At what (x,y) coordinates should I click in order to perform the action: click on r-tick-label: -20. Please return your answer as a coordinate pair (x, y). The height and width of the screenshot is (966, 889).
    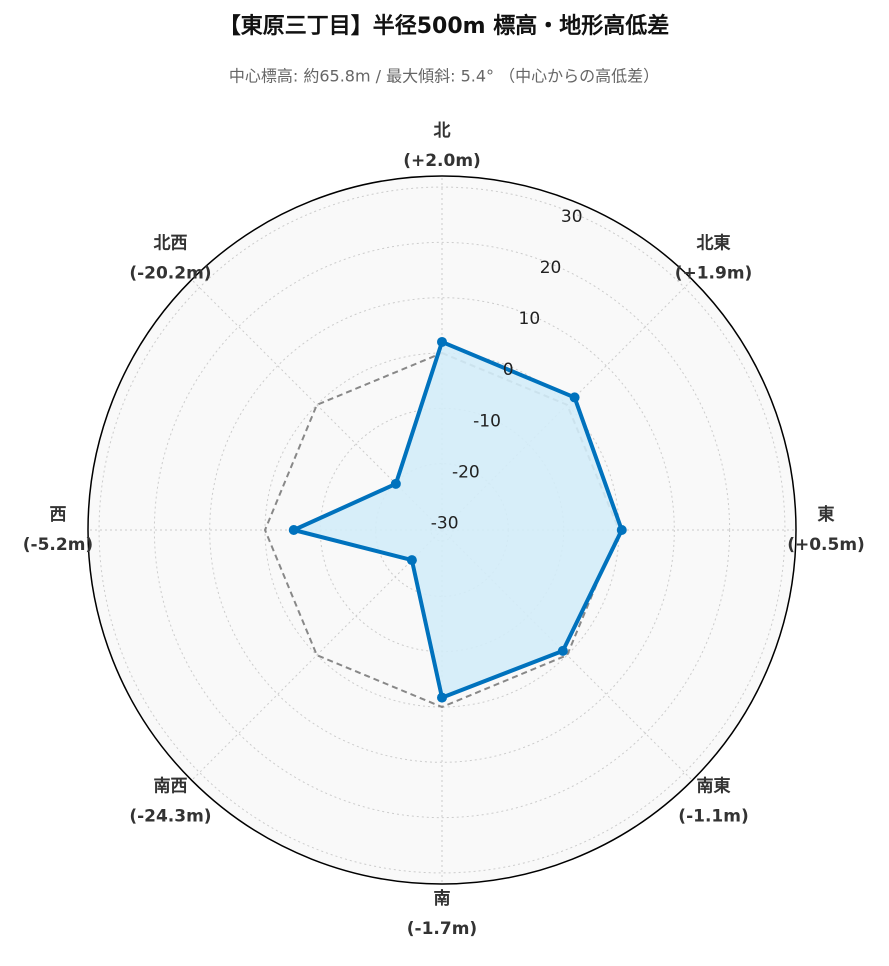
    Looking at the image, I should click on (466, 472).